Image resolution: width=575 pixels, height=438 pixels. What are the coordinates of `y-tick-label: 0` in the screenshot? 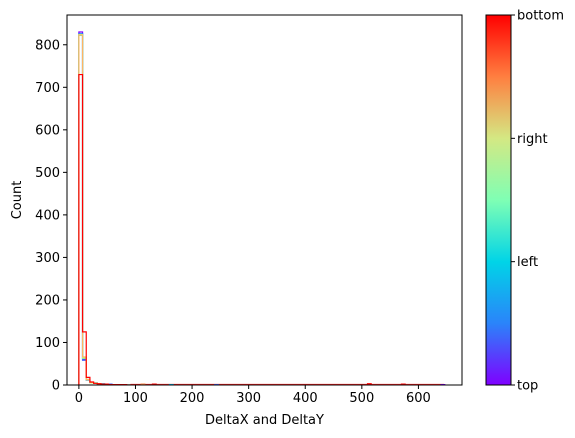 It's located at (56, 386).